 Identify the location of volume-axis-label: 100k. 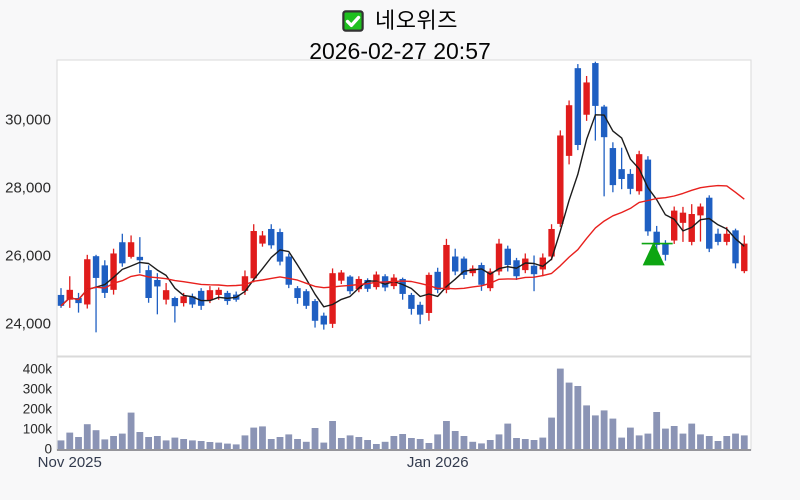
(38, 429).